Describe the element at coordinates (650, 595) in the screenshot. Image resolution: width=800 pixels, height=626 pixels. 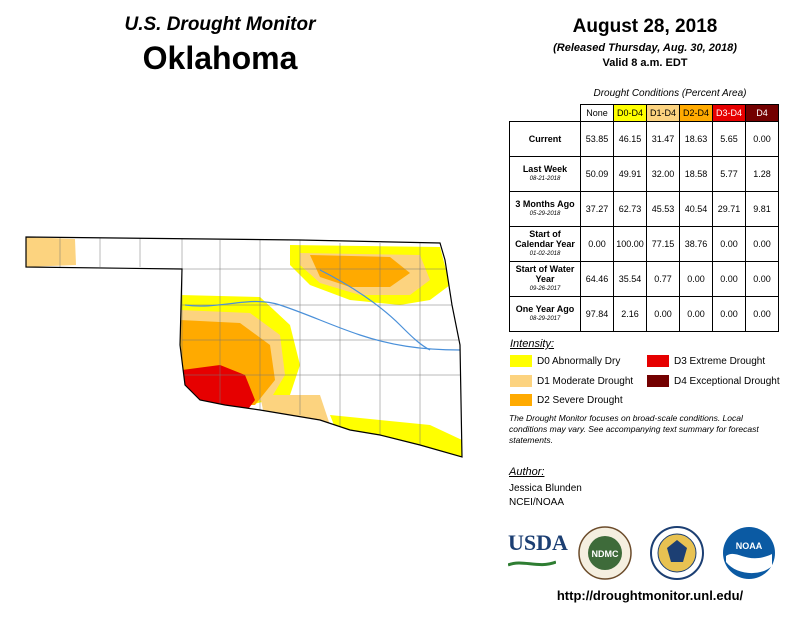
I see `drought-monitor-link: http://droughtmonitor.unl.edu/` at that location.